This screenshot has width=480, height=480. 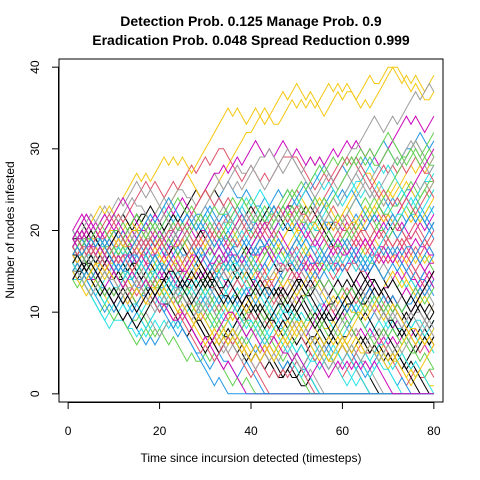 I want to click on y-tick-label: 20, so click(x=35, y=231).